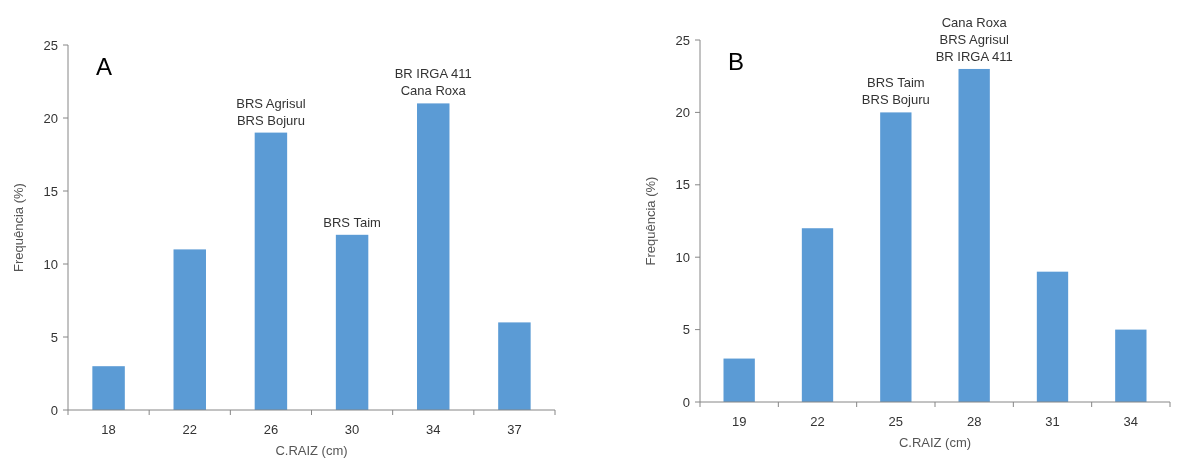  What do you see at coordinates (104, 66) in the screenshot?
I see `chart-title: A` at bounding box center [104, 66].